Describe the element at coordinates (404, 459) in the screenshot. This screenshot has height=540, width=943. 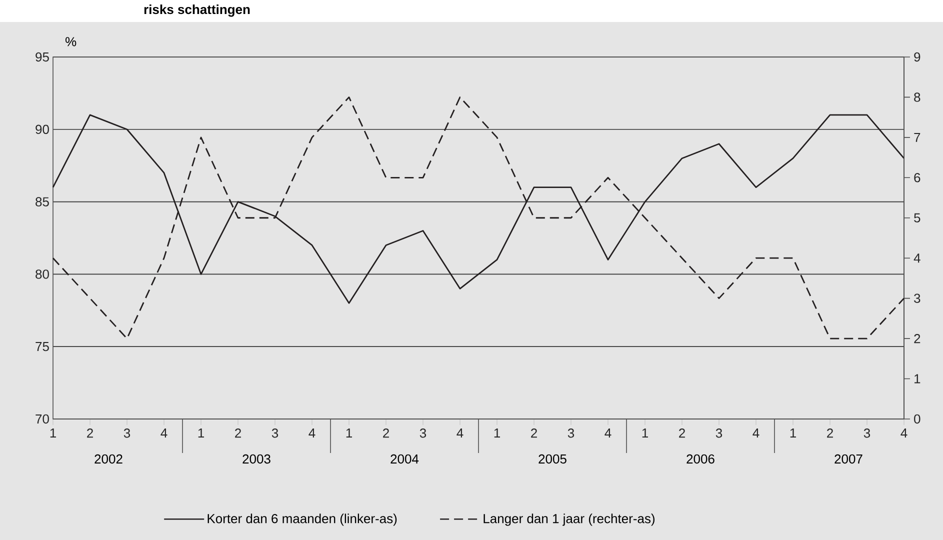
I see `text: 2004` at that location.